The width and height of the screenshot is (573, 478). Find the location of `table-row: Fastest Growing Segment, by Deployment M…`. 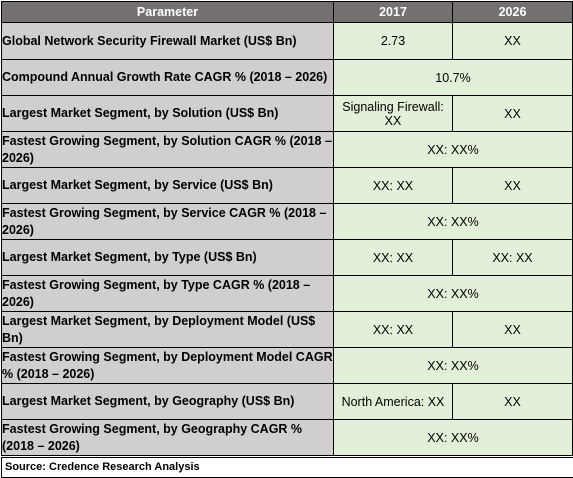

table-row: Fastest Growing Segment, by Deployment M… is located at coordinates (287, 365).